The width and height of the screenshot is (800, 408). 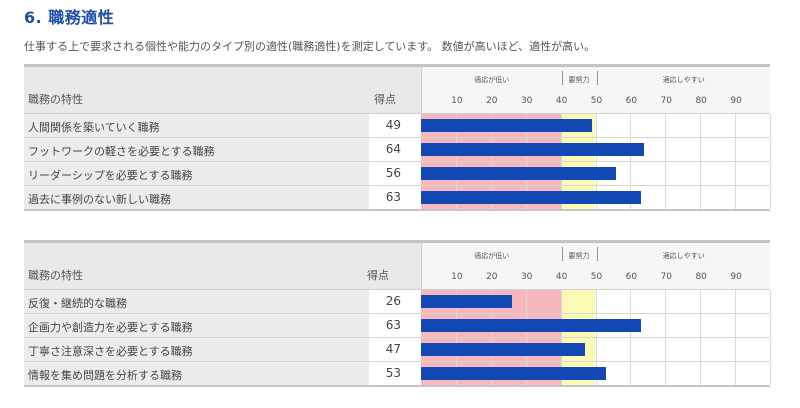 What do you see at coordinates (393, 173) in the screenshot?
I see `score-value: 56` at bounding box center [393, 173].